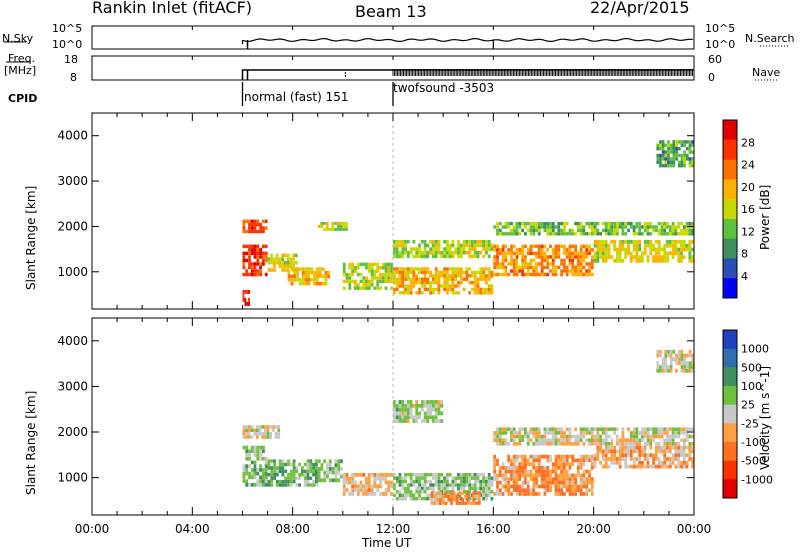 Image resolution: width=800 pixels, height=554 pixels. What do you see at coordinates (748, 231) in the screenshot?
I see `colorbar-tick-label: 12` at bounding box center [748, 231].